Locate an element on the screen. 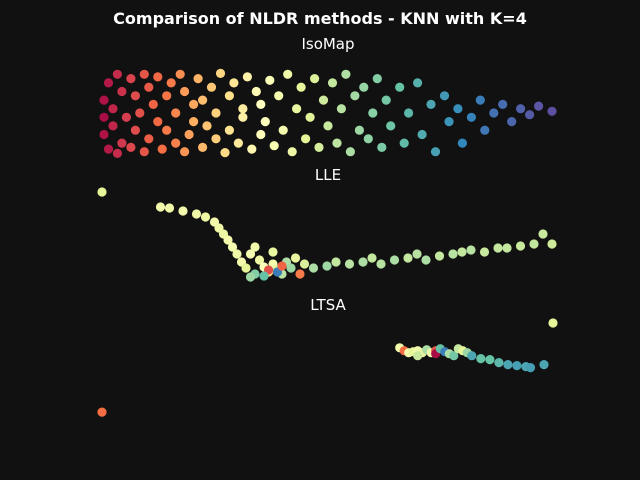 This screenshot has width=640, height=480. ltsa-title: LTSA is located at coordinates (328, 305).